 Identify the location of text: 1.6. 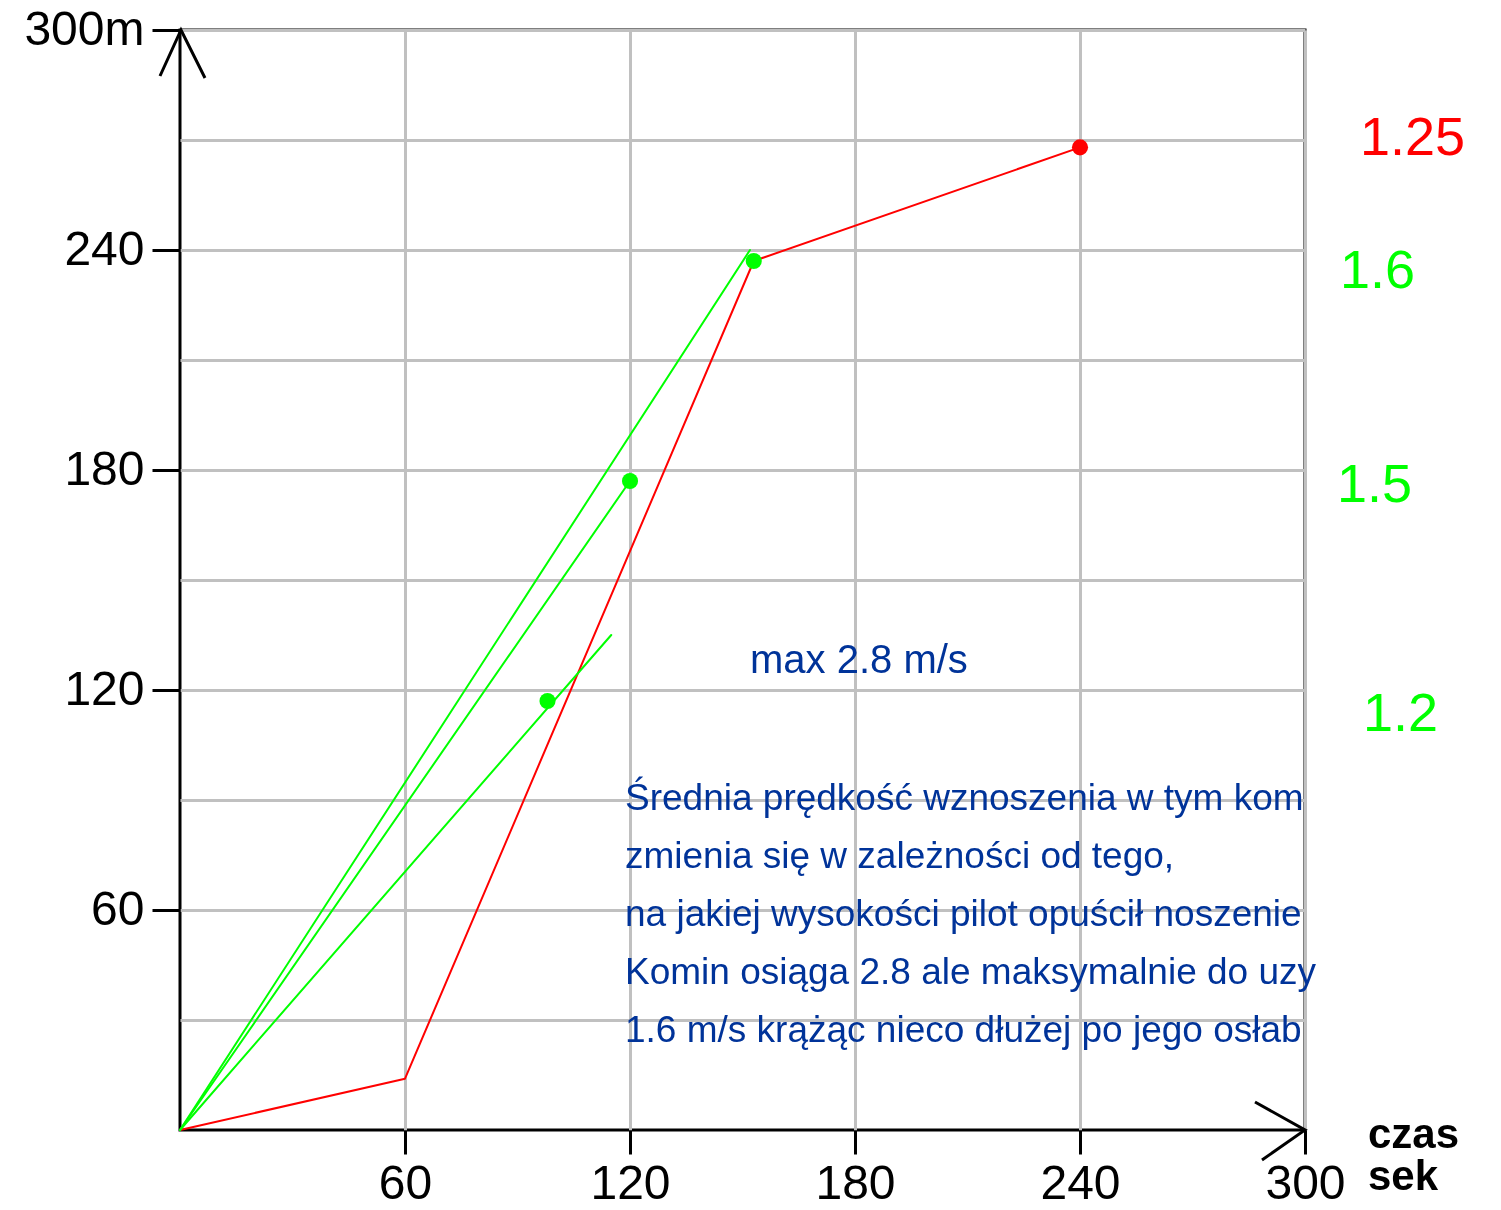
(1378, 269).